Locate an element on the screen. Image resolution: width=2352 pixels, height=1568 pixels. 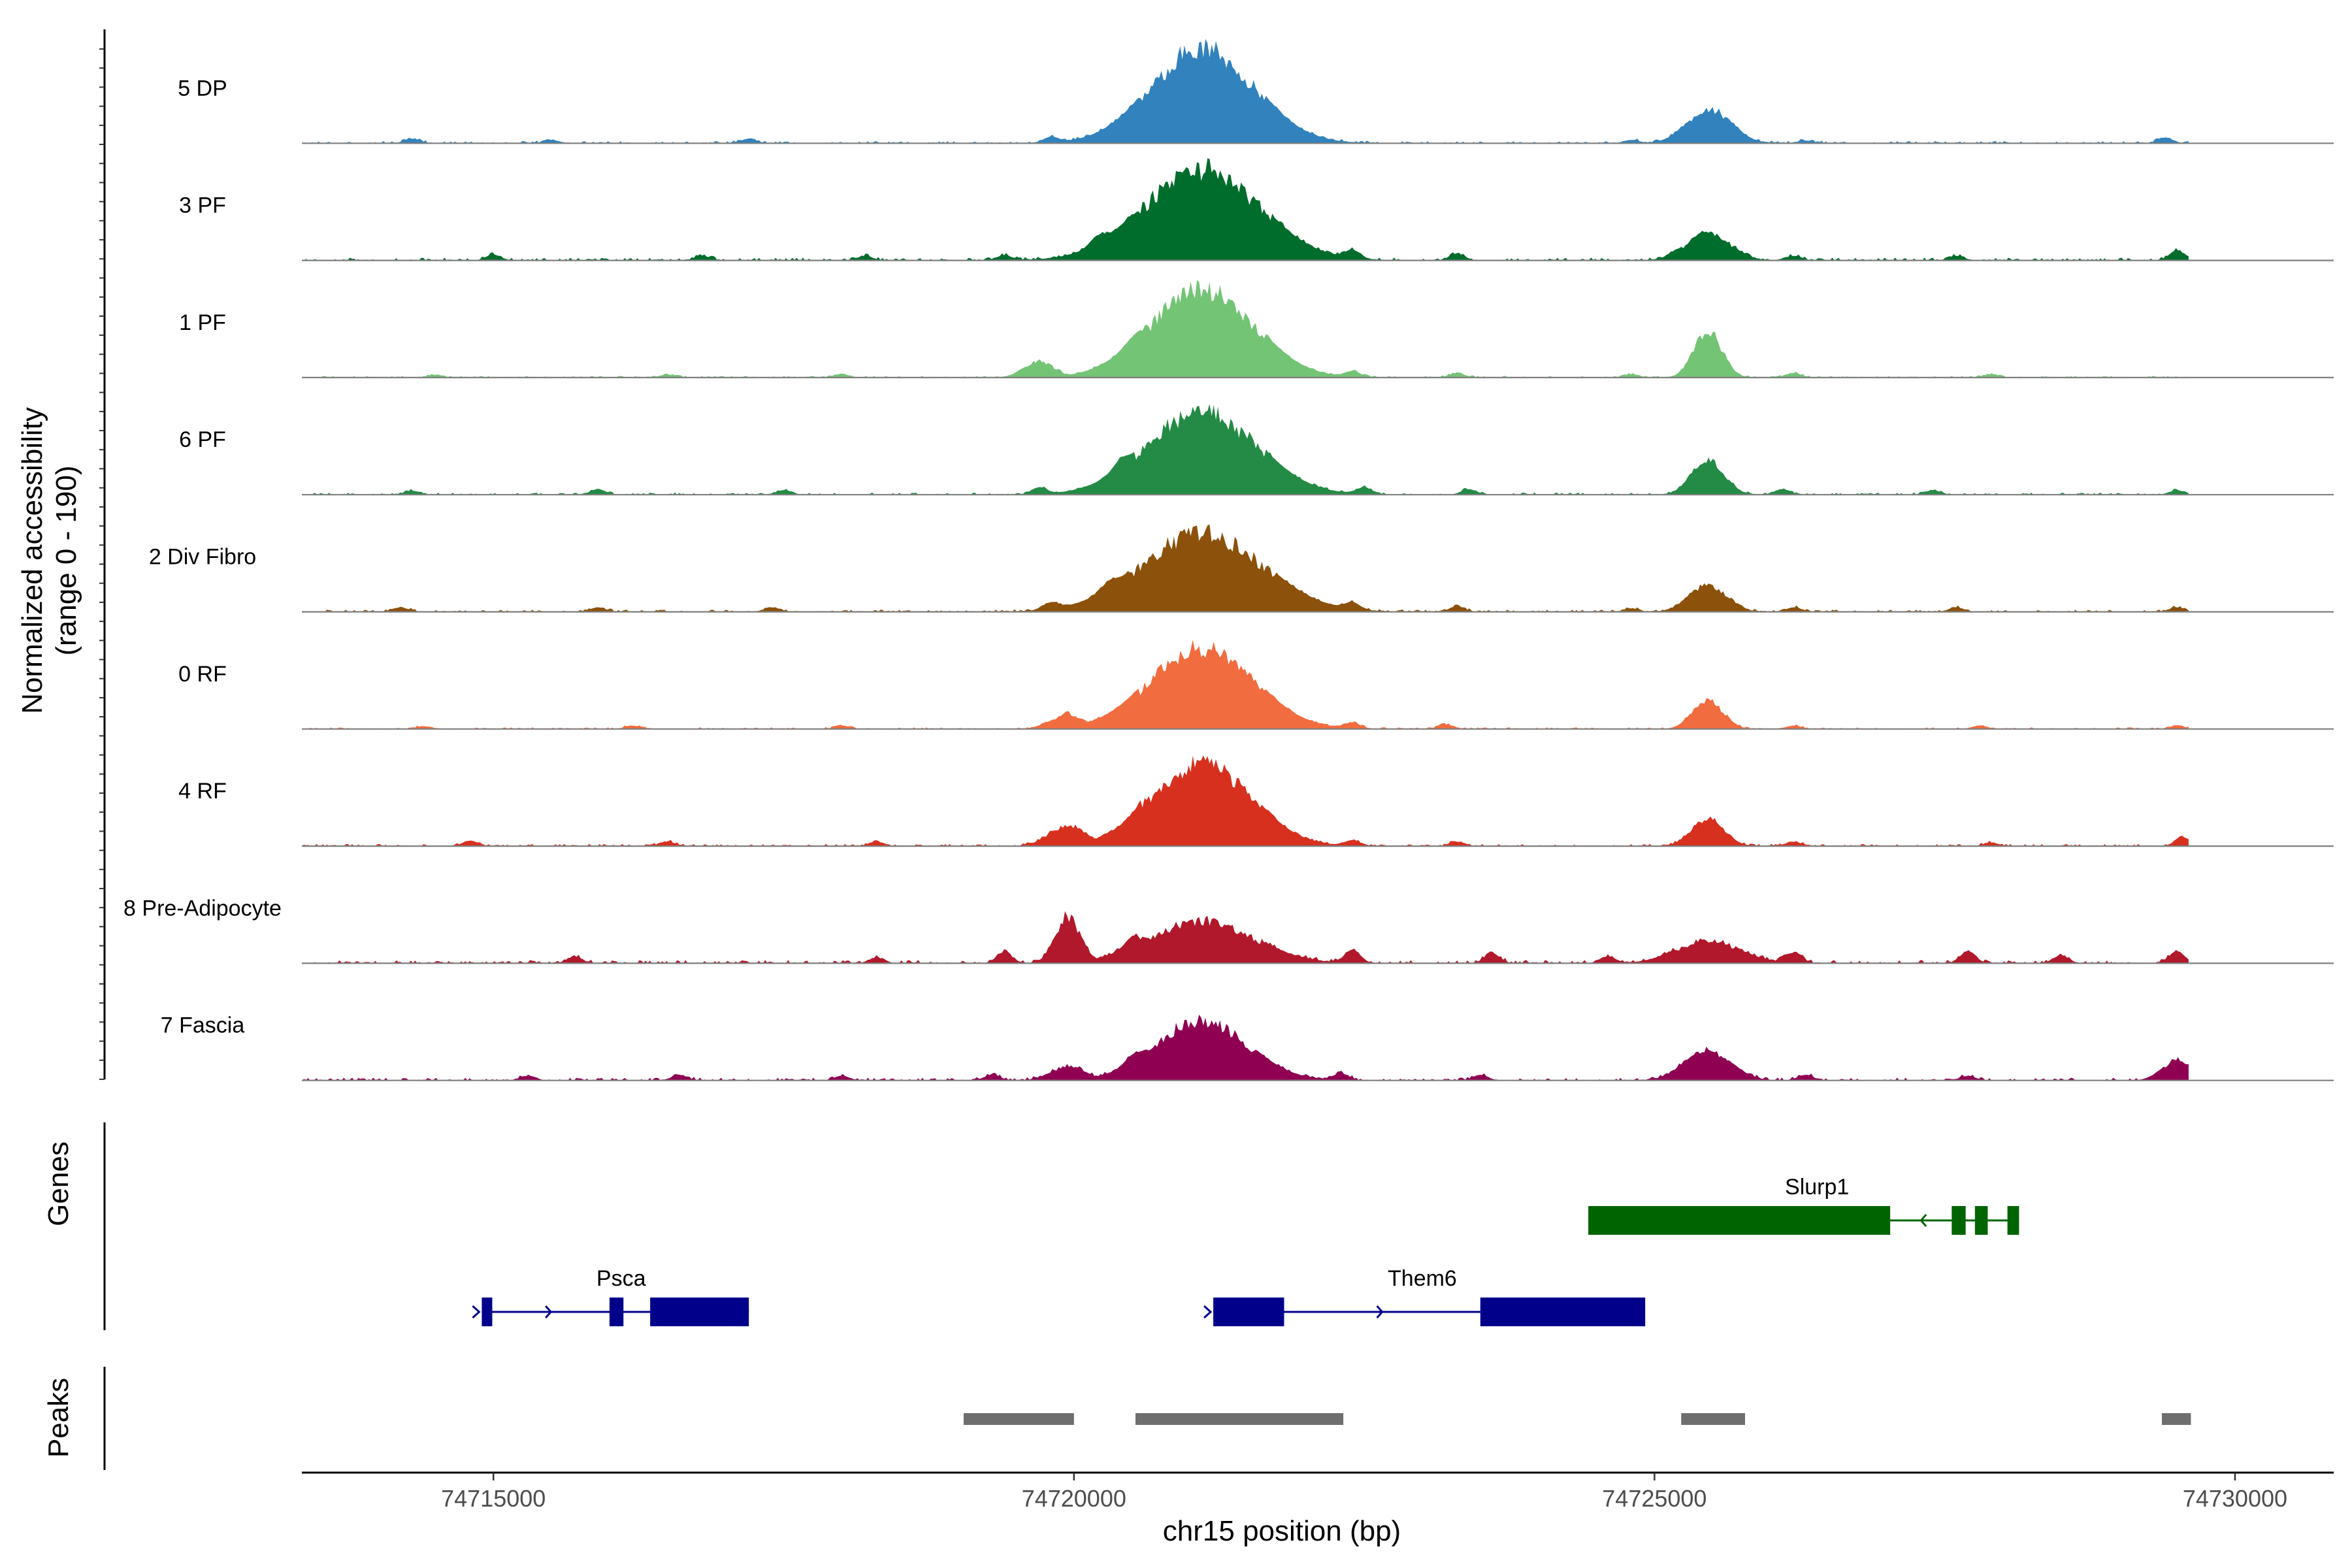
track-label-4: 2 Div Fibro is located at coordinates (202, 557).